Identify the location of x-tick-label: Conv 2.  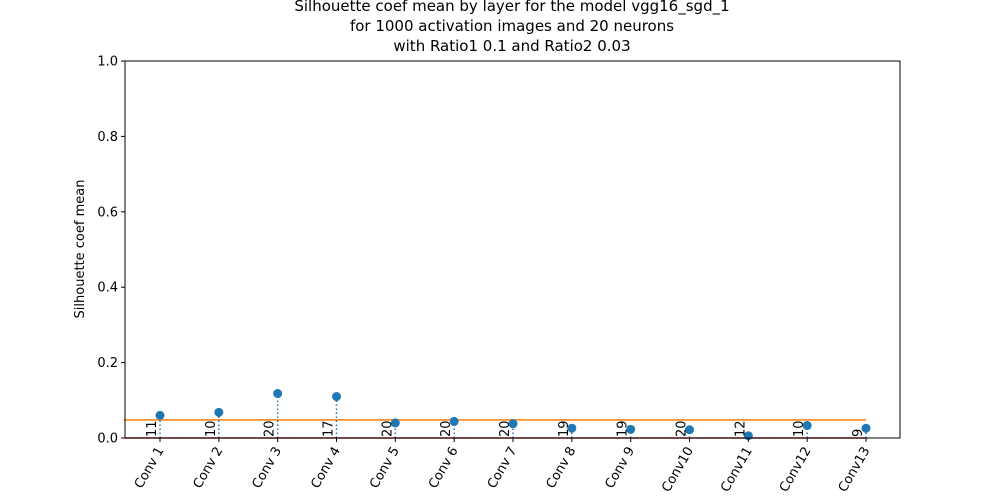
(209, 468).